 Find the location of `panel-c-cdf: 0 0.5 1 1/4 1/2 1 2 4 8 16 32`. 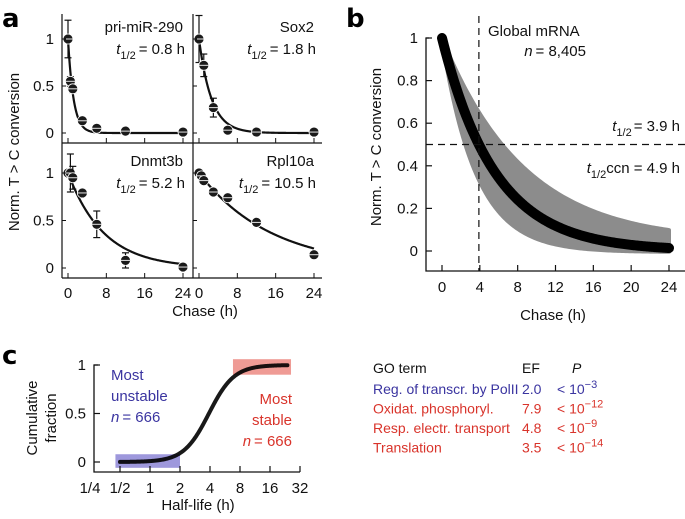

panel-c-cdf: 0 0.5 1 1/4 1/2 1 2 4 8 16 32 is located at coordinates (186, 427).